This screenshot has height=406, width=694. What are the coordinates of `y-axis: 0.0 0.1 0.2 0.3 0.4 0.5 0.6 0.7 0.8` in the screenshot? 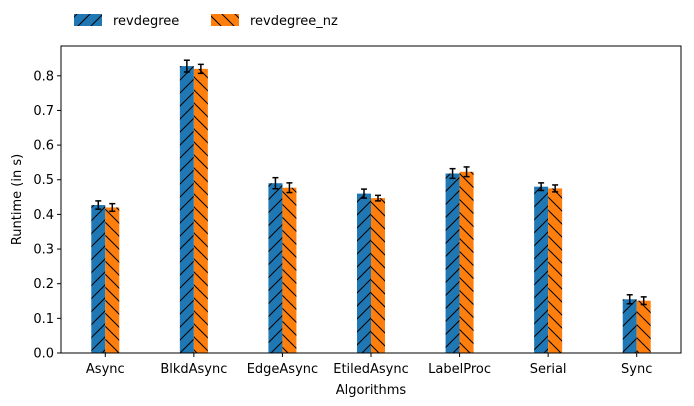 It's located at (47, 215).